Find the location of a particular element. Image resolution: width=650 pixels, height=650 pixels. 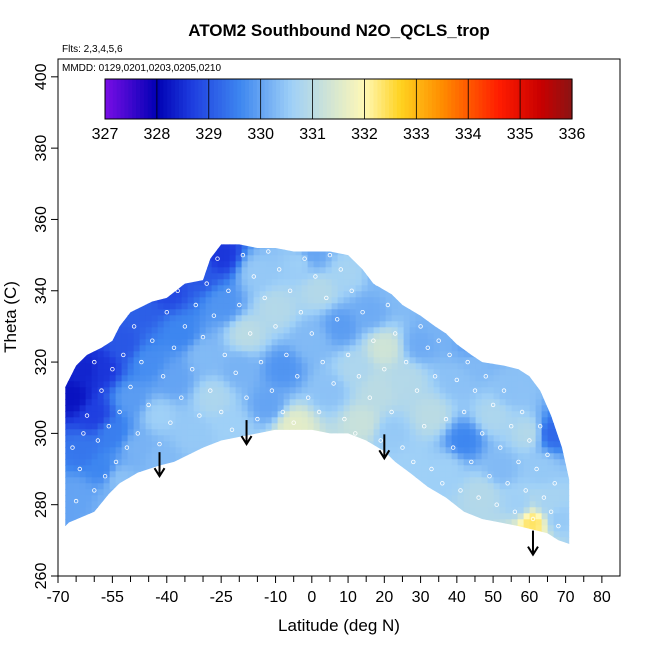

sample-point is located at coordinates (210, 390).